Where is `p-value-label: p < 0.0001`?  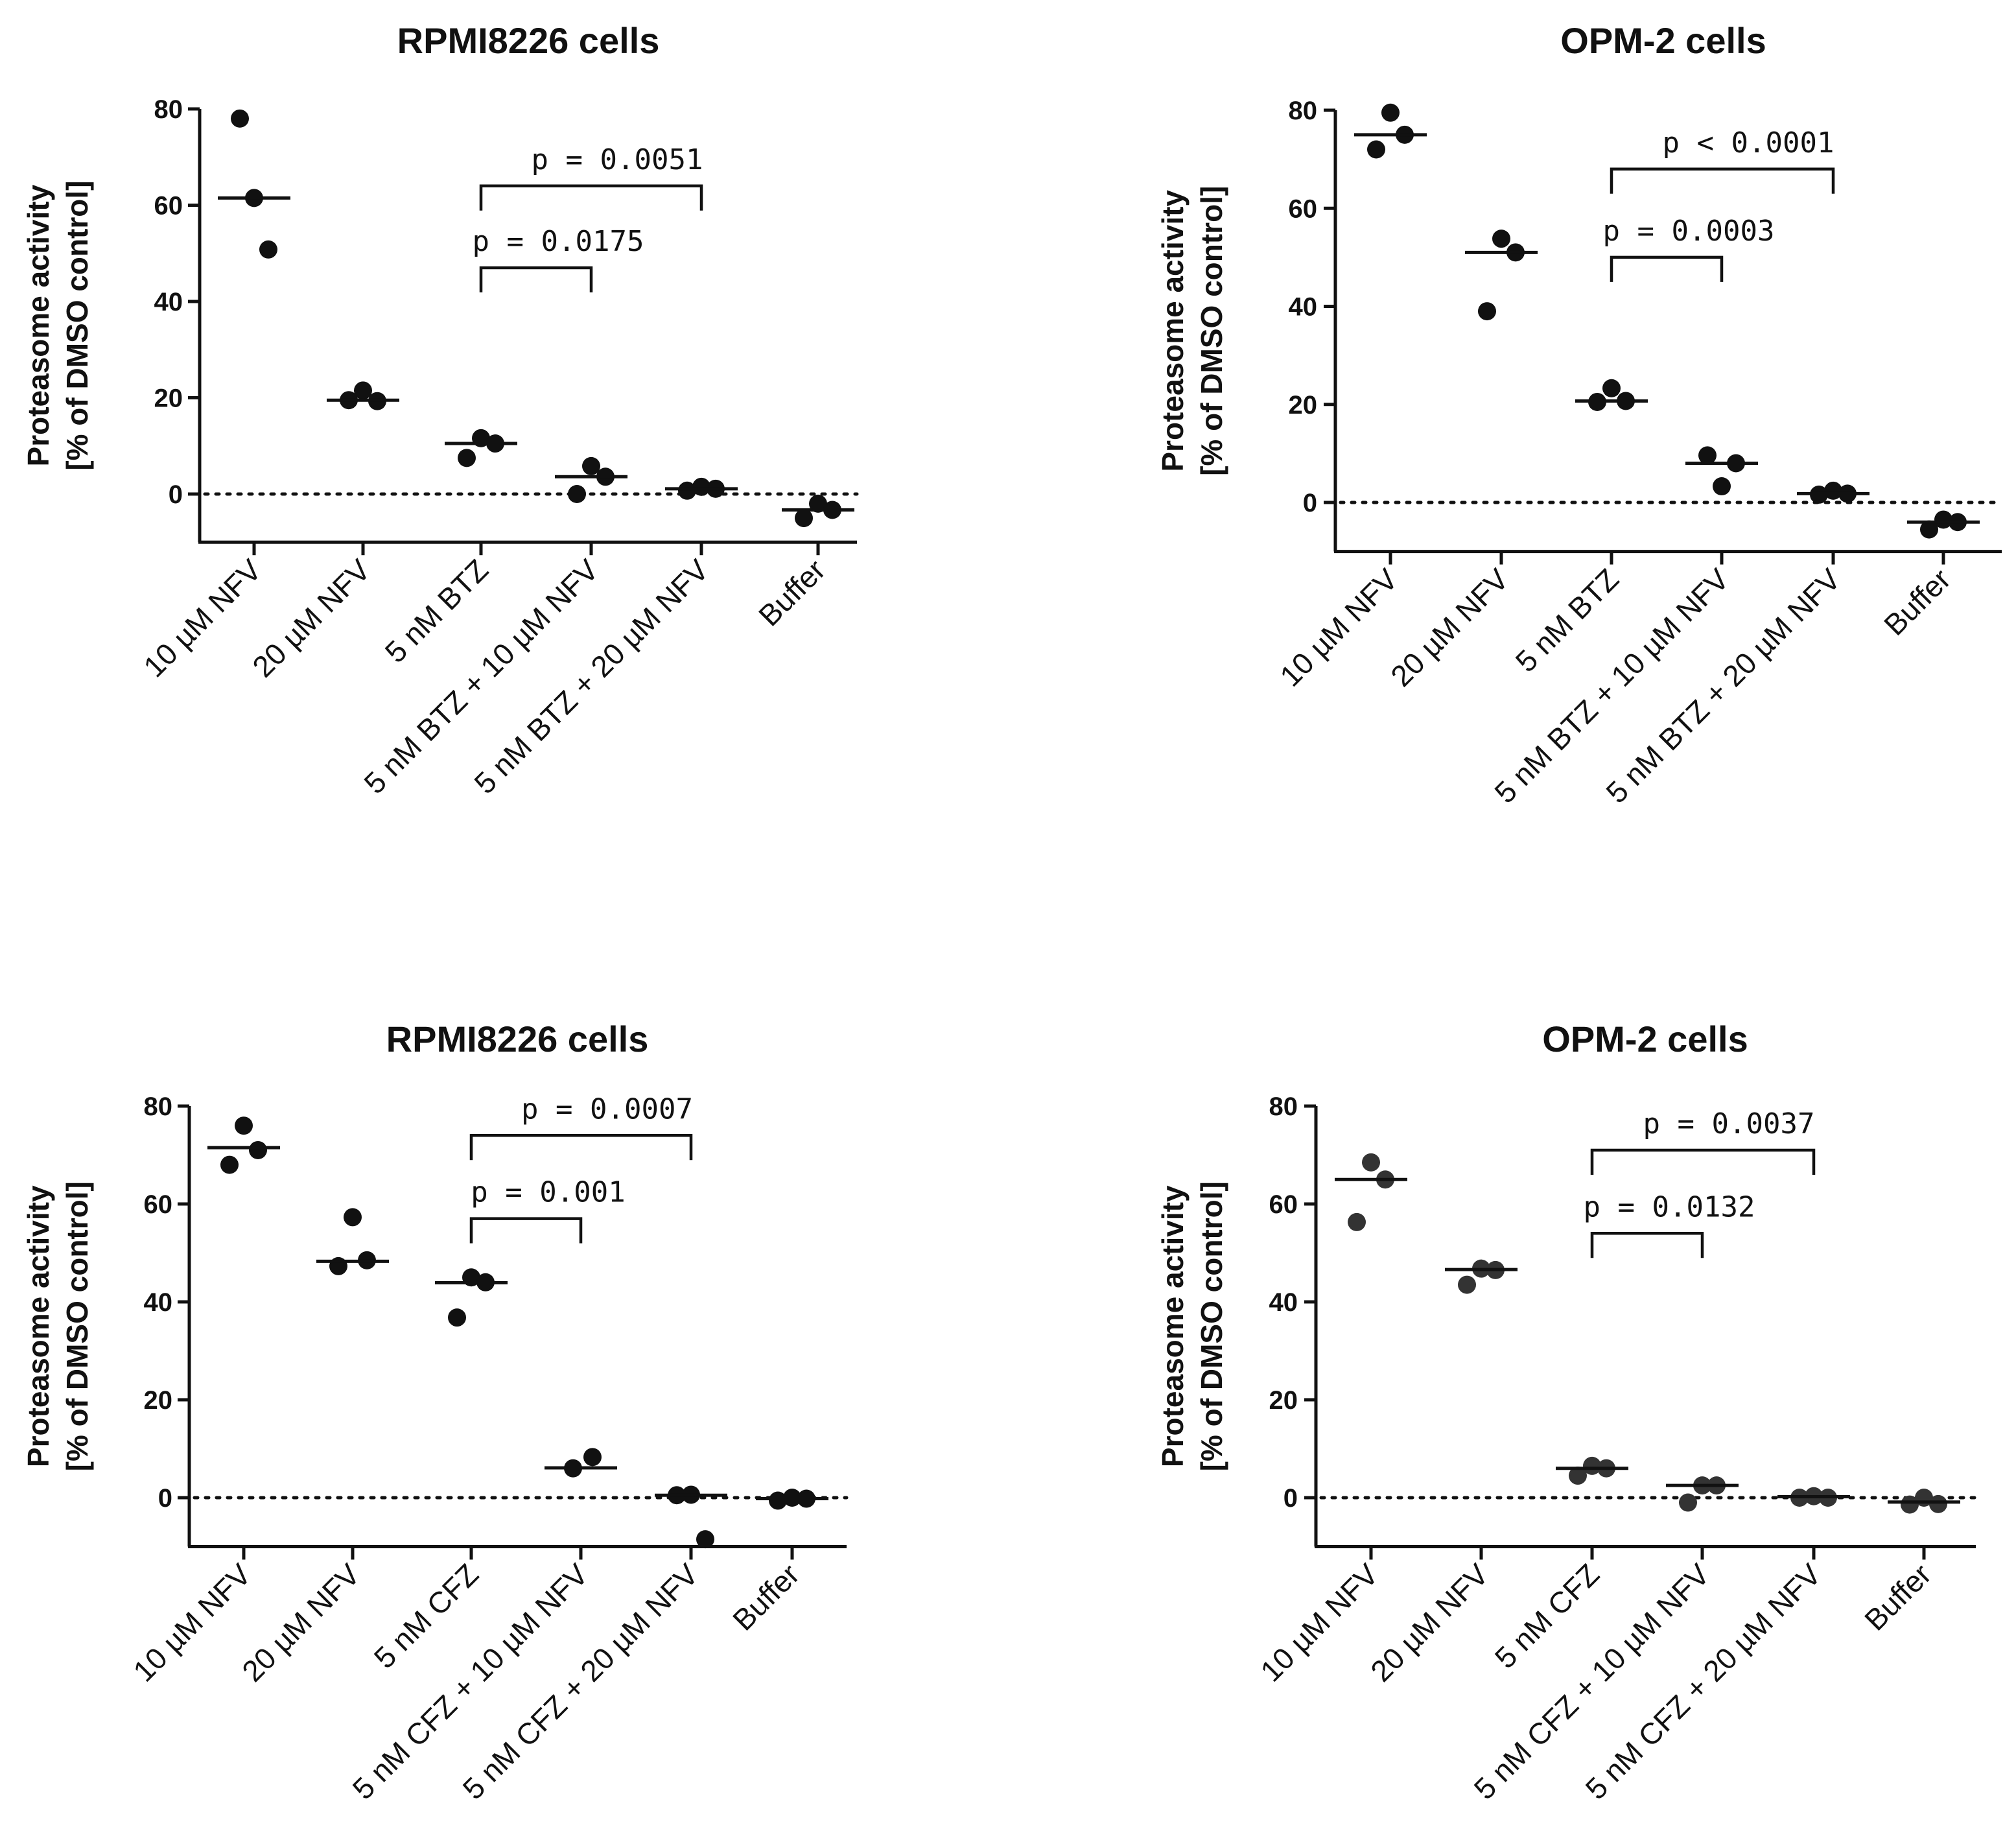 p-value-label: p < 0.0001 is located at coordinates (1749, 142).